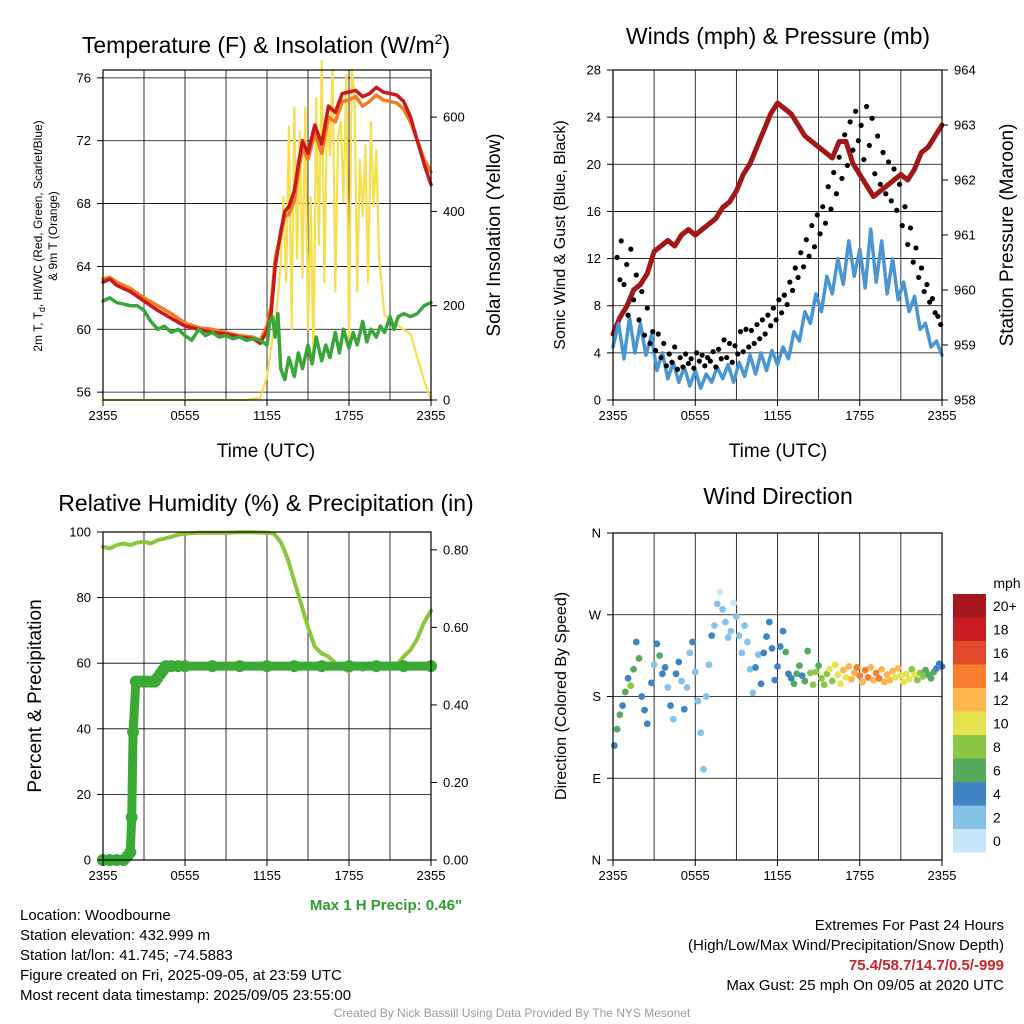 The image size is (1024, 1024). Describe the element at coordinates (965, 70) in the screenshot. I see `y2-tick-label: 964` at that location.